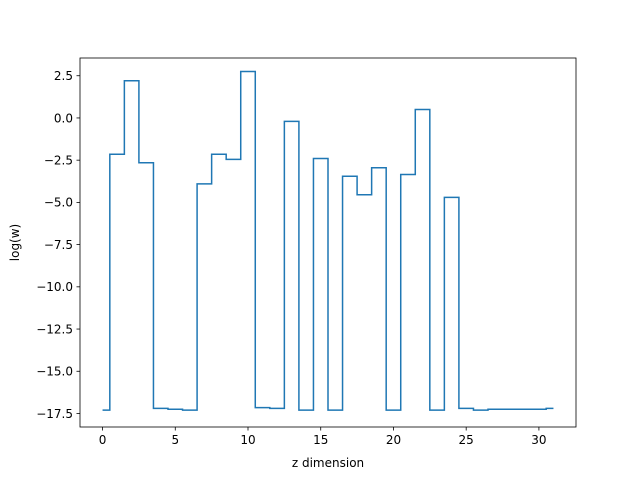 The width and height of the screenshot is (640, 480). I want to click on y-tick-label: −7.5, so click(58, 245).